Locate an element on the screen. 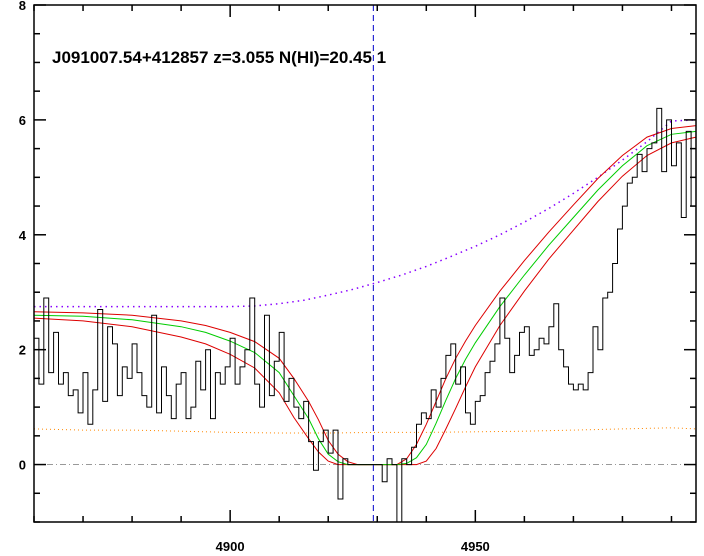  y-tick-label: 0 is located at coordinates (22, 465).